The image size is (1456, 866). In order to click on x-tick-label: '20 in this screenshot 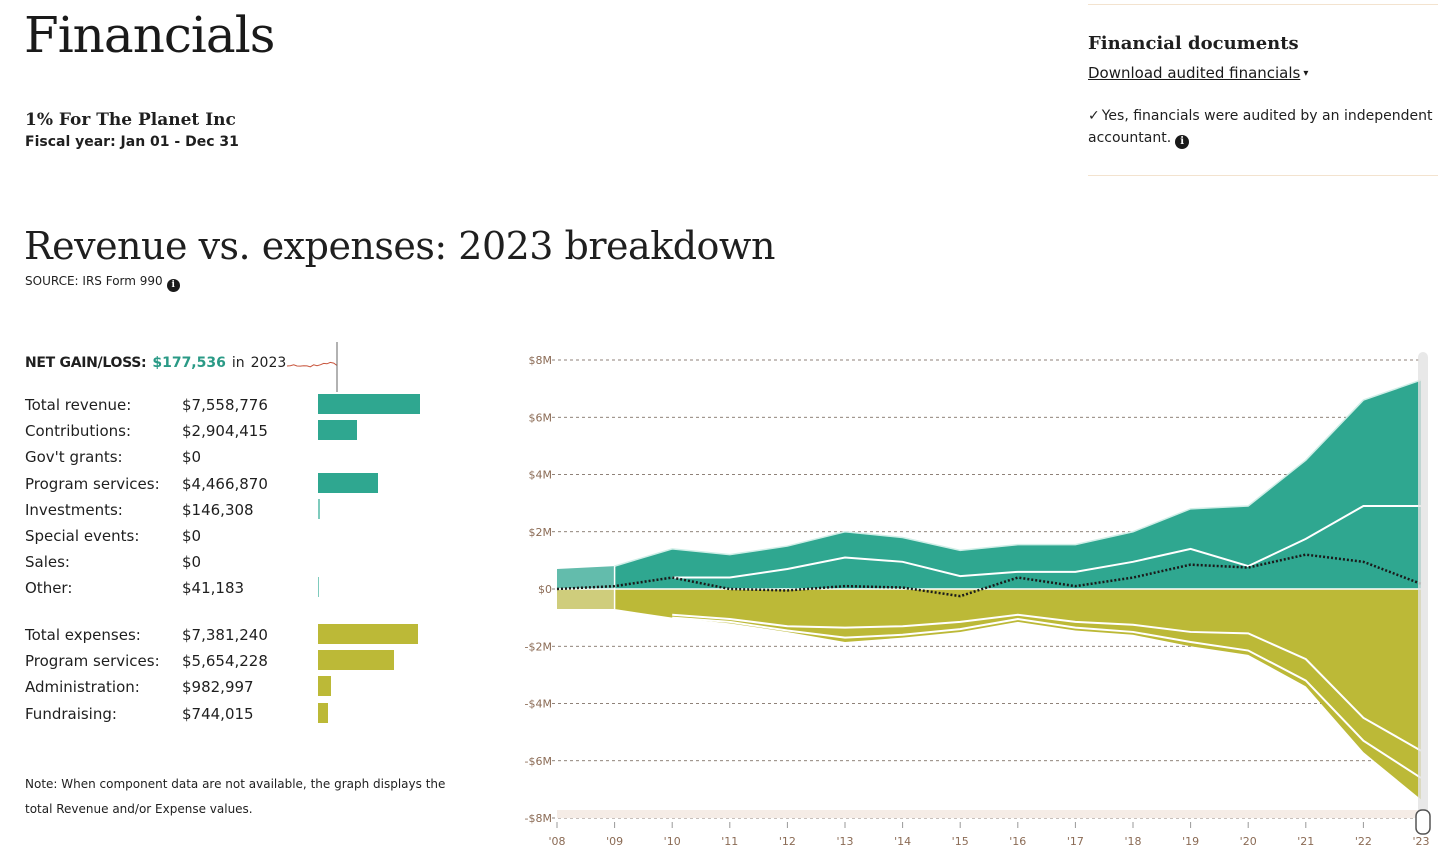, I will do `click(1248, 841)`.